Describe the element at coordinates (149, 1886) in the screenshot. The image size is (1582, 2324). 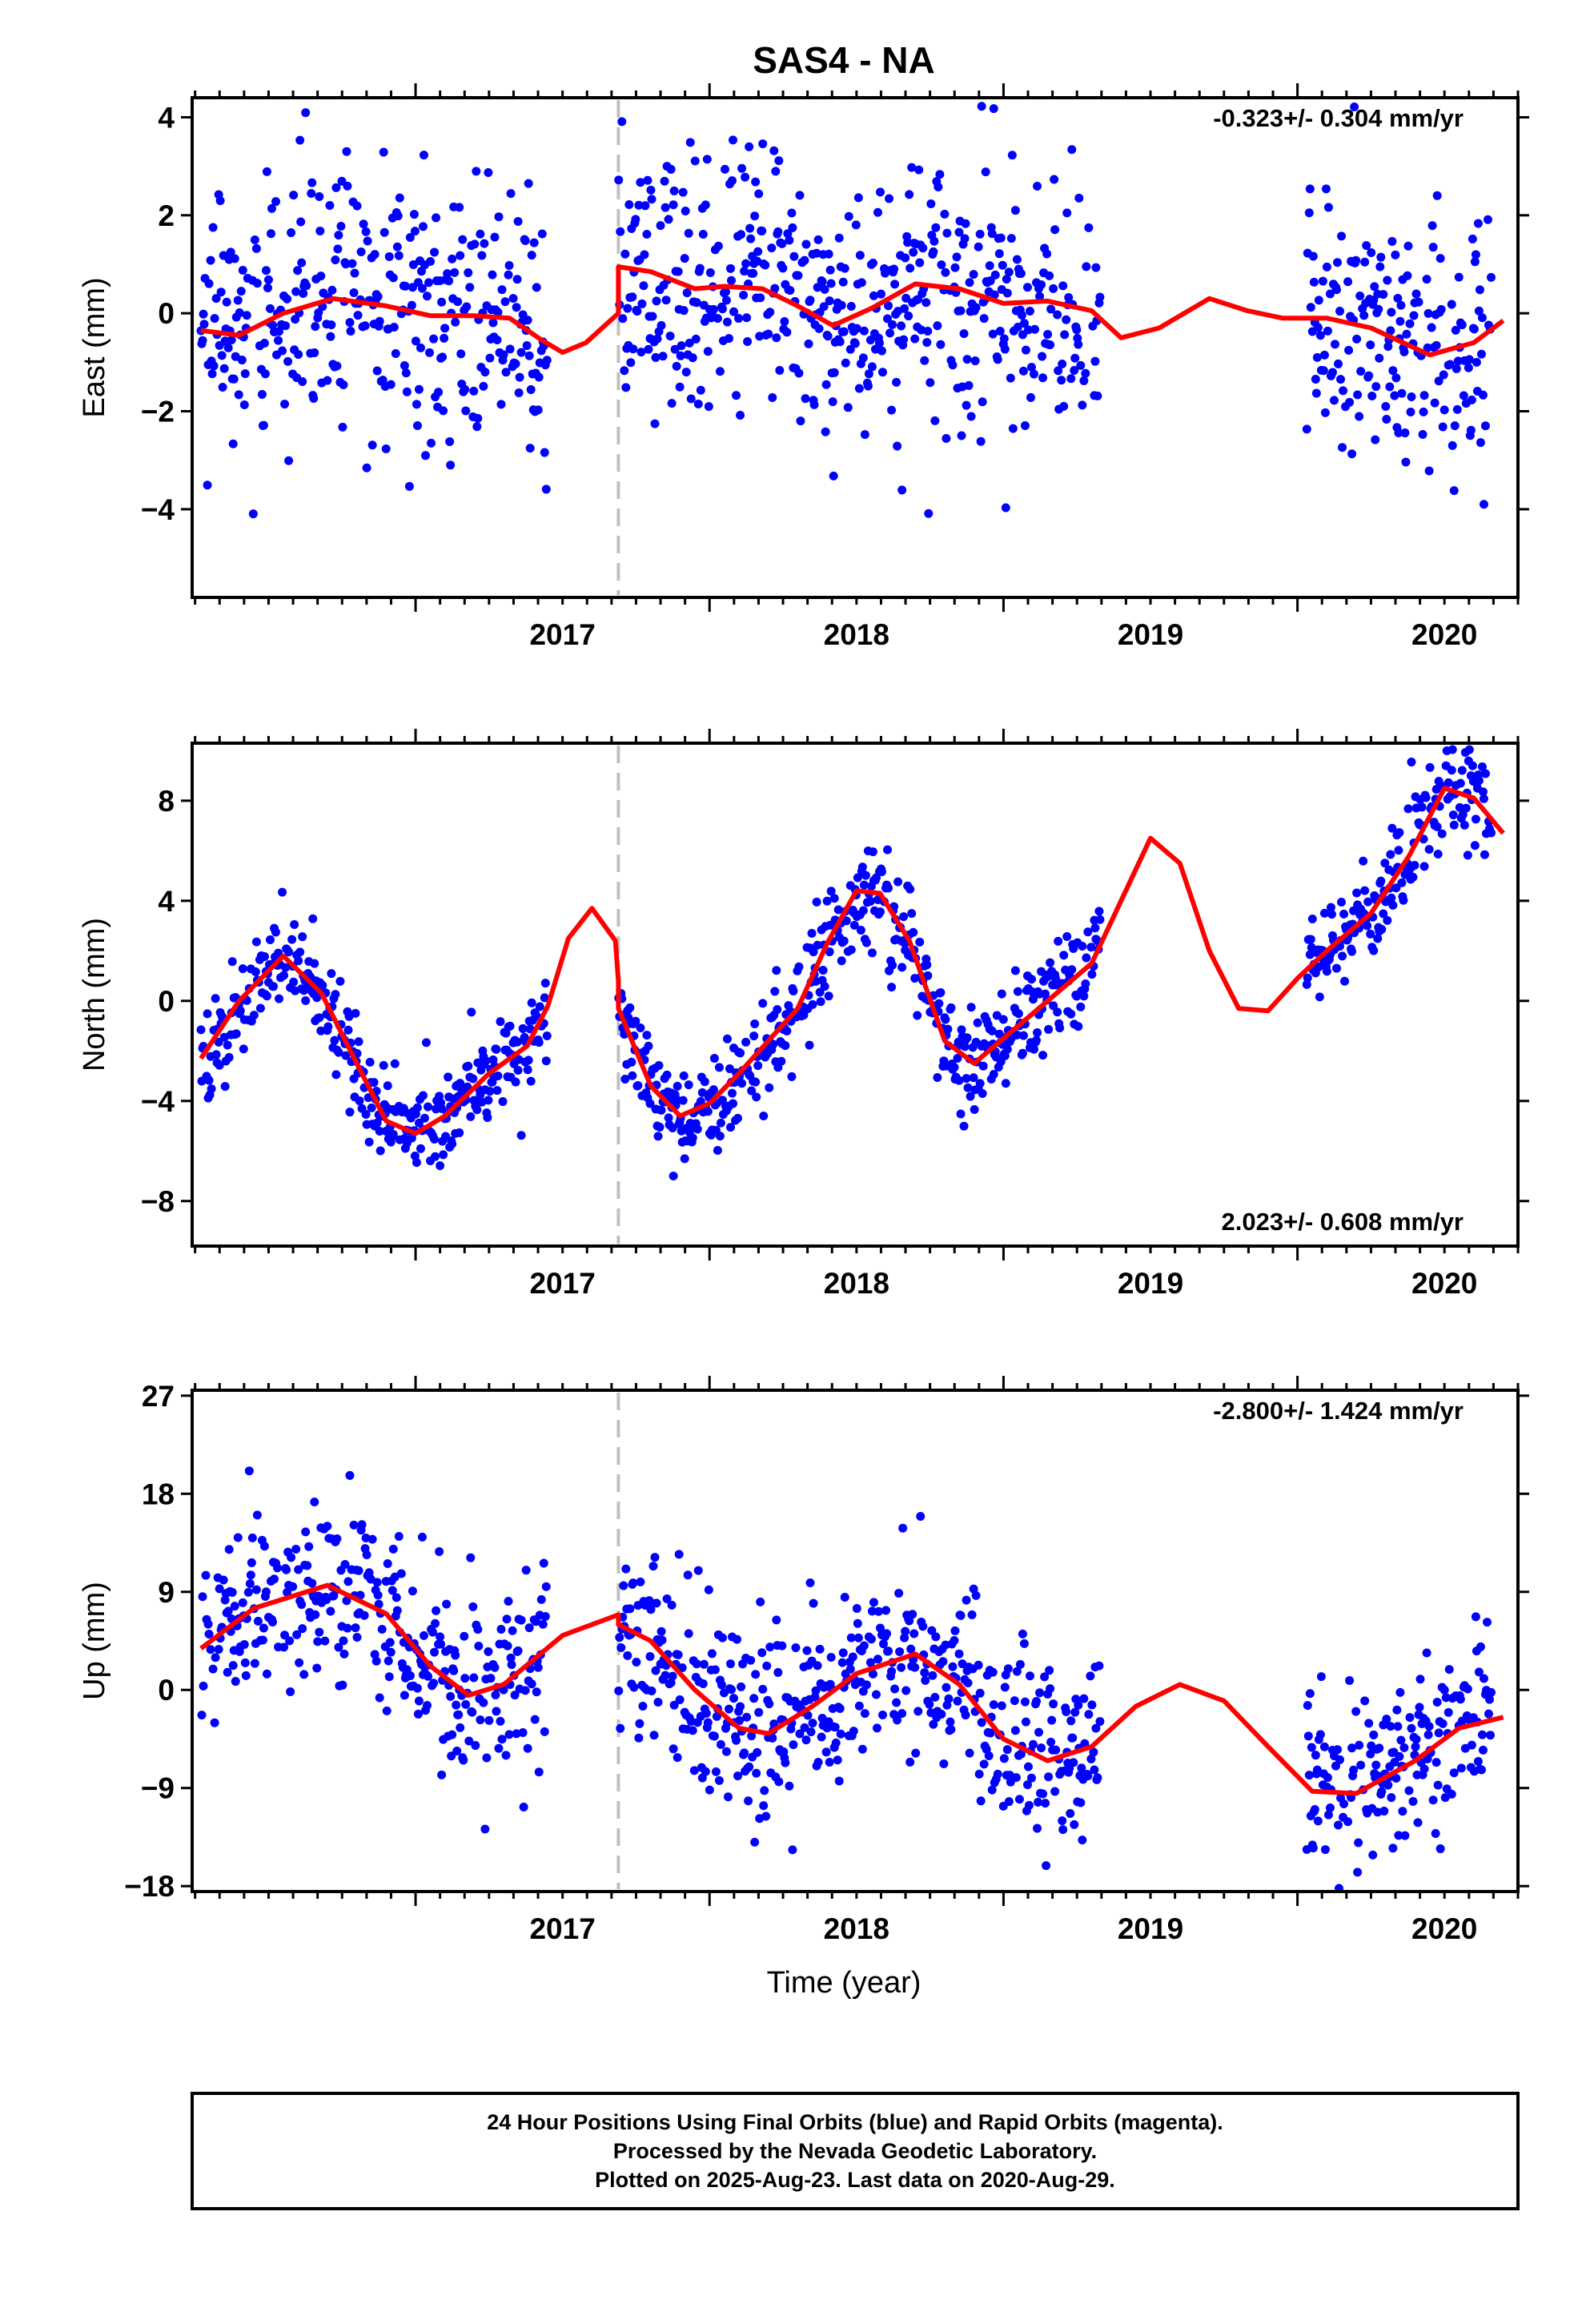
I see `y-tick-label: −18` at that location.